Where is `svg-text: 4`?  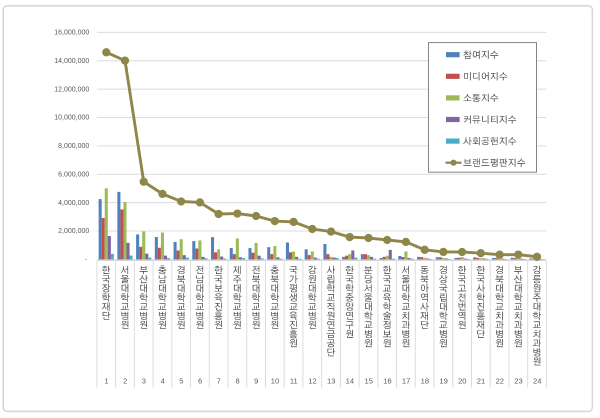
svg-text: 4 is located at coordinates (163, 380).